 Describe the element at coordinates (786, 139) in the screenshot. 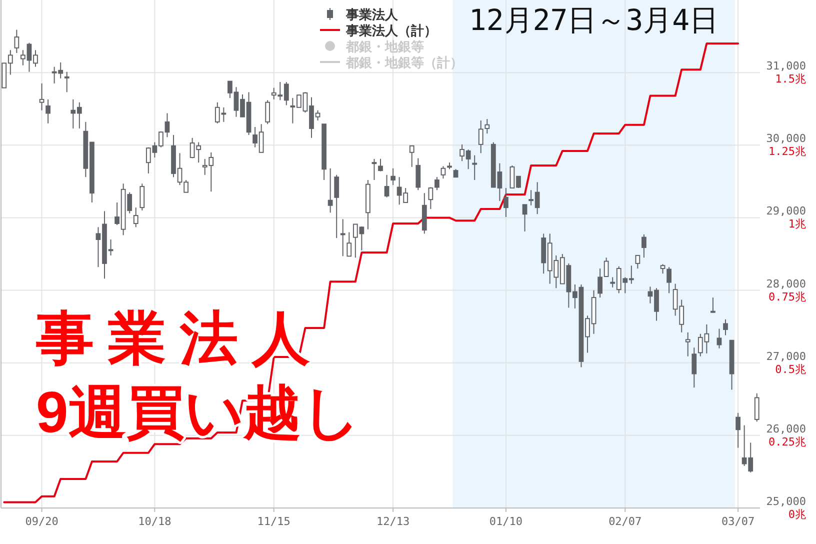

I see `y-tick-label: 30,000` at that location.